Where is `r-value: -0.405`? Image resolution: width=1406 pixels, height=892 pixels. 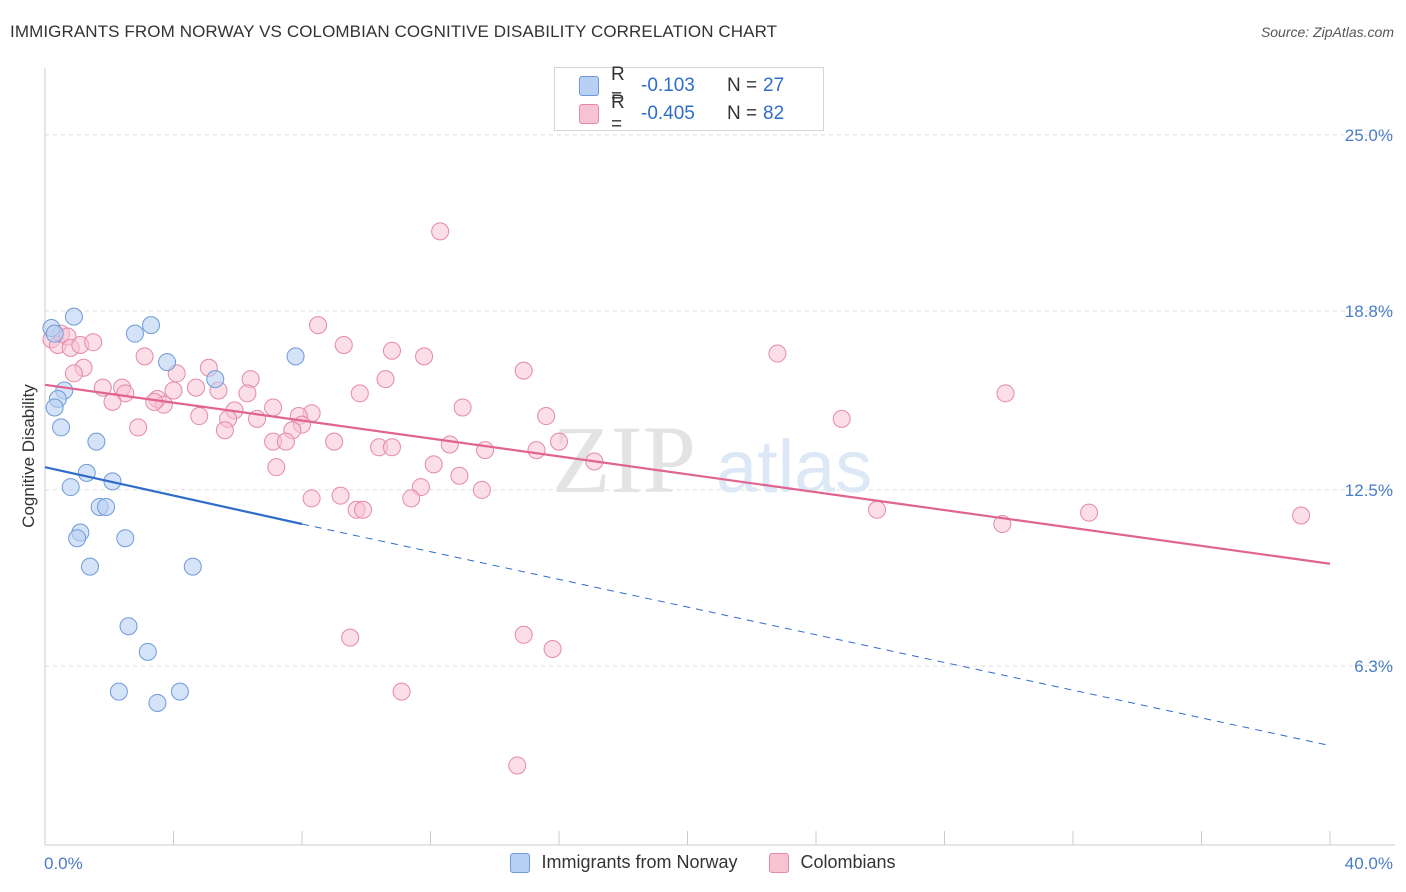 r-value: -0.405 is located at coordinates (668, 113).